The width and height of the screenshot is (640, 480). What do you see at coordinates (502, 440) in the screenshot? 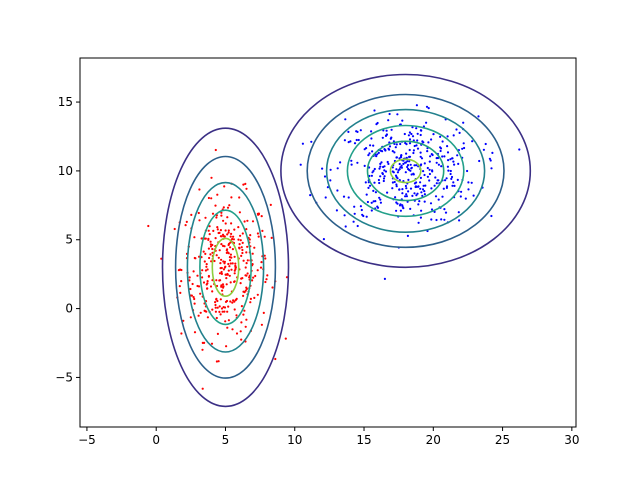
I see `x-tick-label: 25` at bounding box center [502, 440].